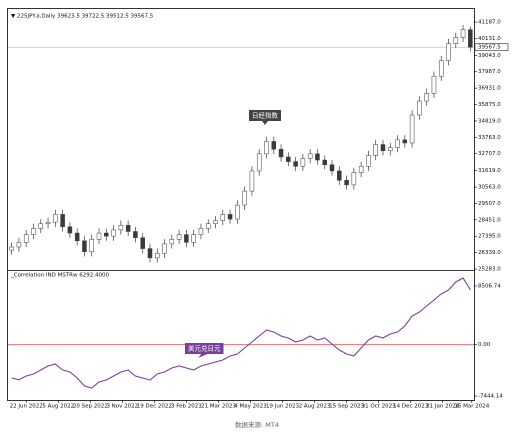 The width and height of the screenshot is (515, 437). What do you see at coordinates (489, 287) in the screenshot?
I see `y-tick-label: 8506.74` at bounding box center [489, 287].